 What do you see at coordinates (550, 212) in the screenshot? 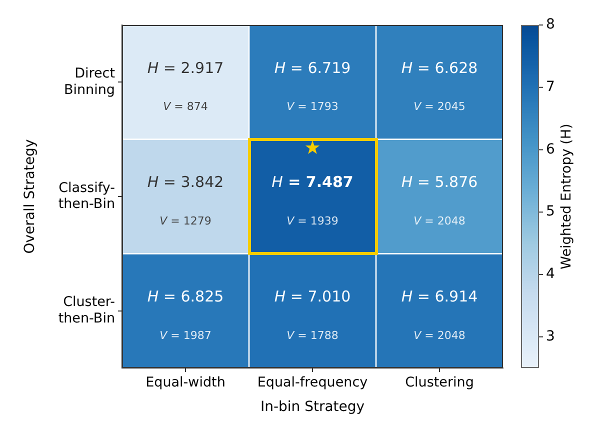
I see `color-bar-label: 5` at bounding box center [550, 212].